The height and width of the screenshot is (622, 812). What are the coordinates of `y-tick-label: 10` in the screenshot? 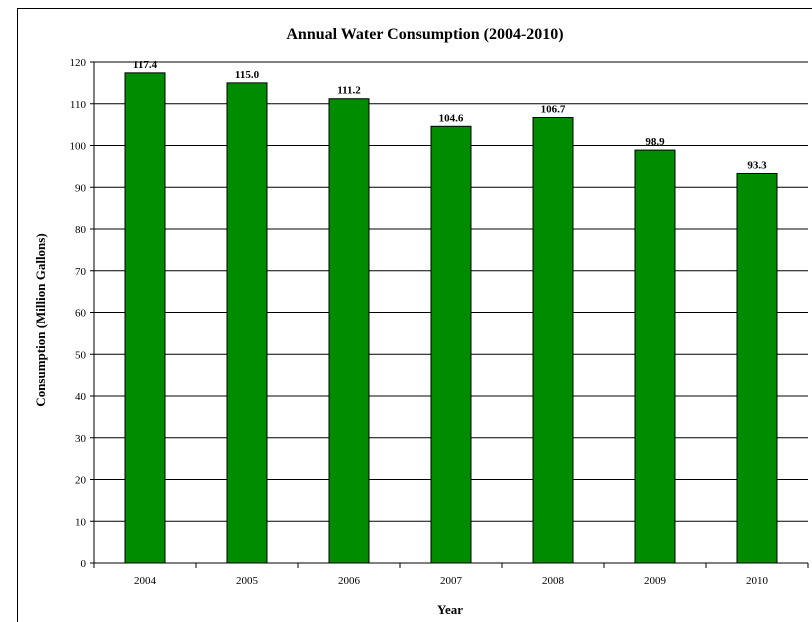 It's located at (81, 522).